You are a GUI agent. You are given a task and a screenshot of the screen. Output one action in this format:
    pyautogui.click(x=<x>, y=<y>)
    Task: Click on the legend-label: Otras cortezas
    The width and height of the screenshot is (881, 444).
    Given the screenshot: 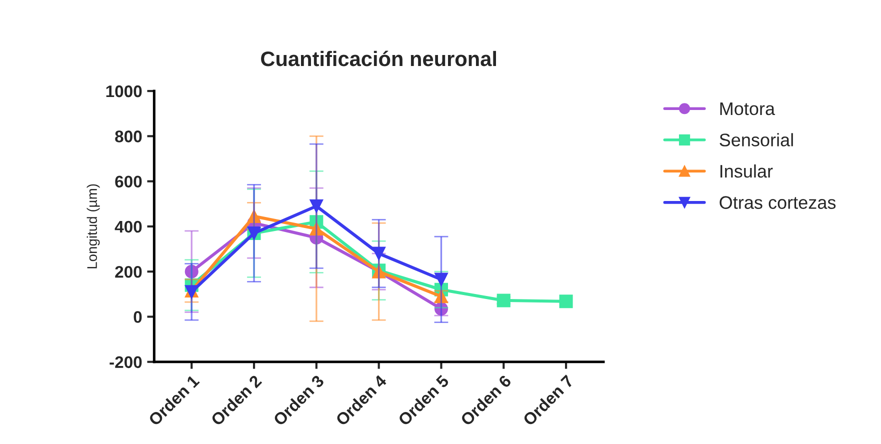 What is the action you would take?
    pyautogui.click(x=778, y=202)
    